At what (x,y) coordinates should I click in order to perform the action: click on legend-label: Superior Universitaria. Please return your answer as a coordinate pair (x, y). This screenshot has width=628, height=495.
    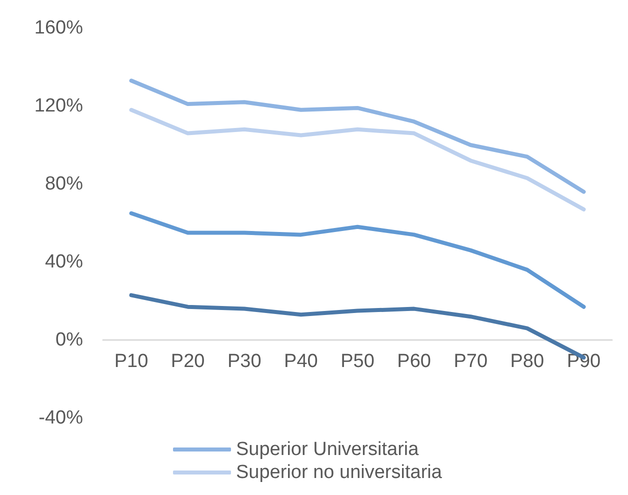
    Looking at the image, I should click on (328, 449).